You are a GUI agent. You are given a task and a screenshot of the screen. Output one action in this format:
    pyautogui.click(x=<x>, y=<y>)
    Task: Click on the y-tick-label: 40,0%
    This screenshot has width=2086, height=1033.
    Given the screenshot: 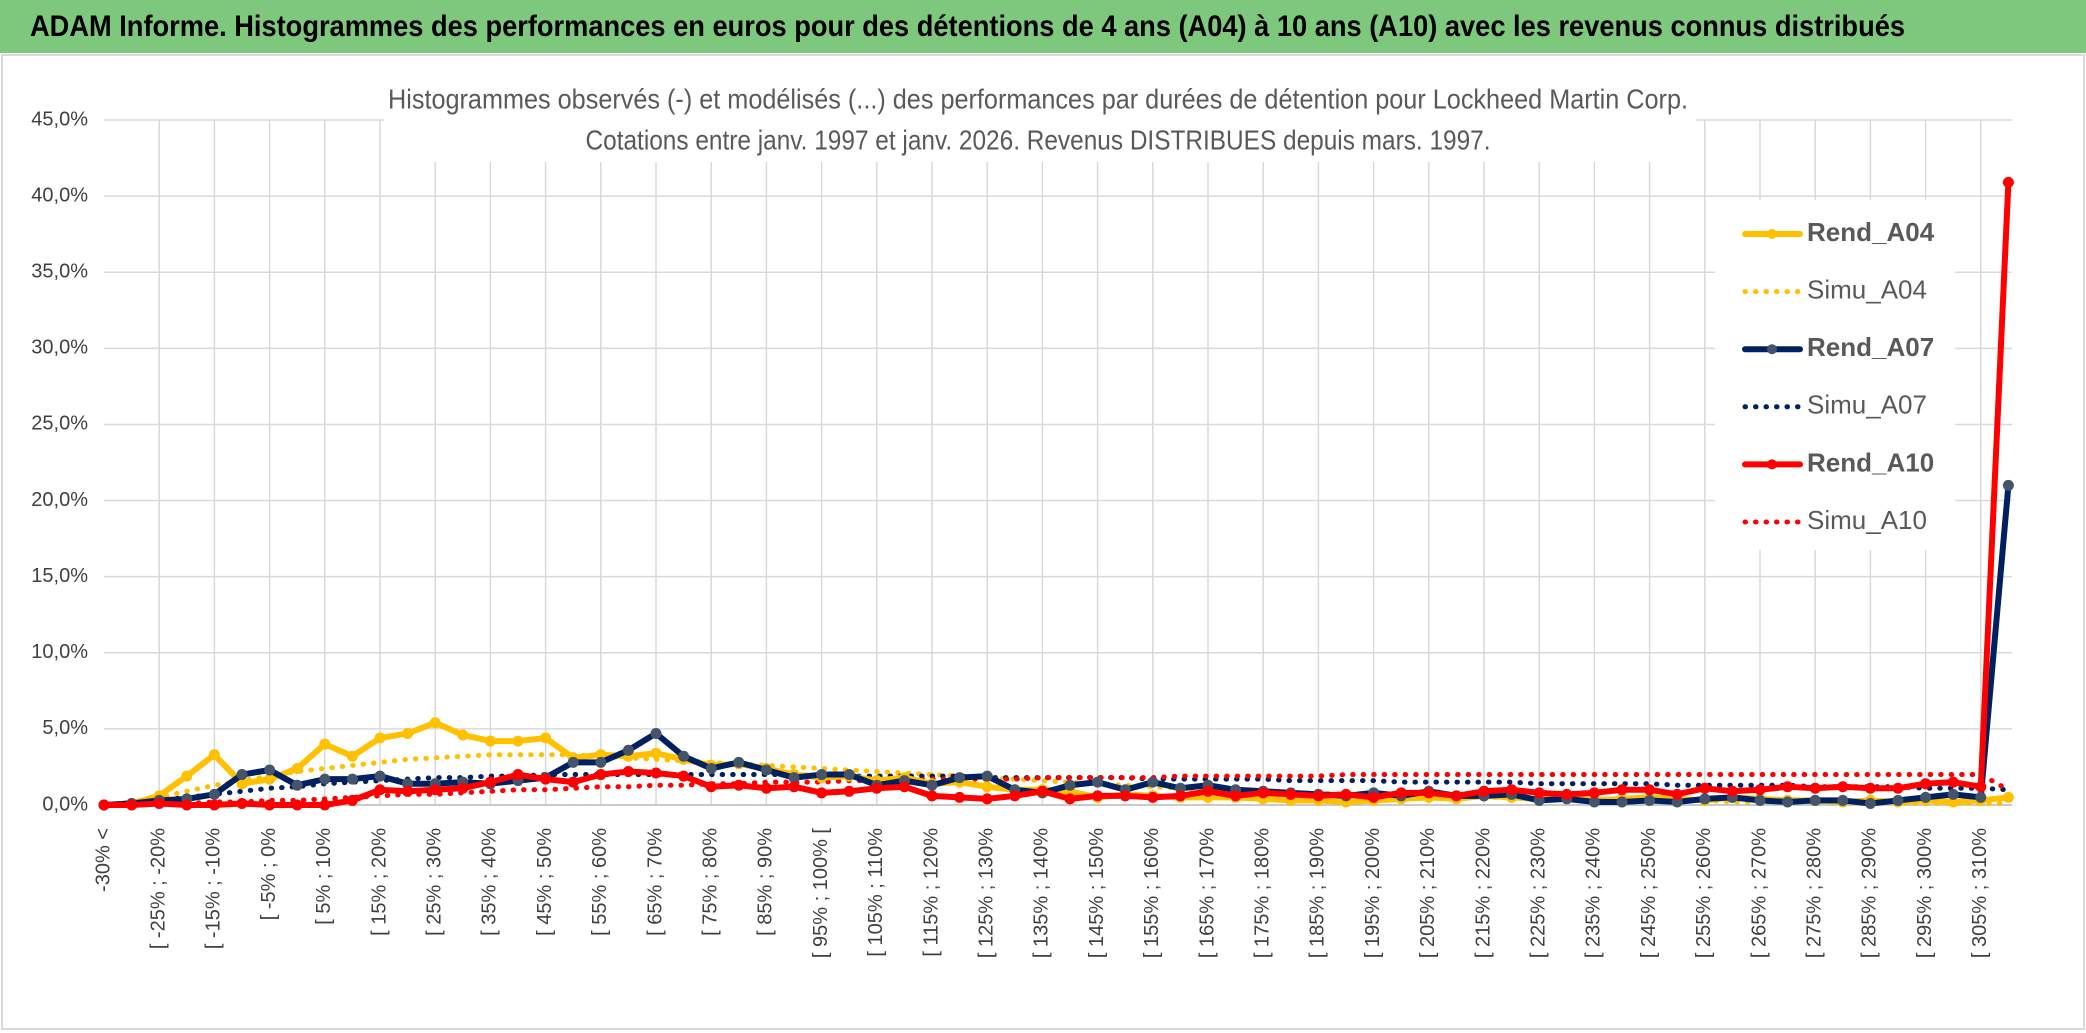 What is the action you would take?
    pyautogui.click(x=59, y=195)
    